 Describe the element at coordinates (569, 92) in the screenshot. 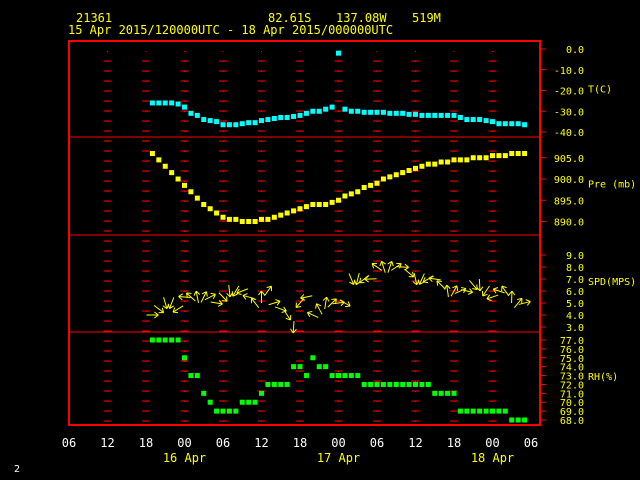

I see `y-tick-label: -20.0` at that location.